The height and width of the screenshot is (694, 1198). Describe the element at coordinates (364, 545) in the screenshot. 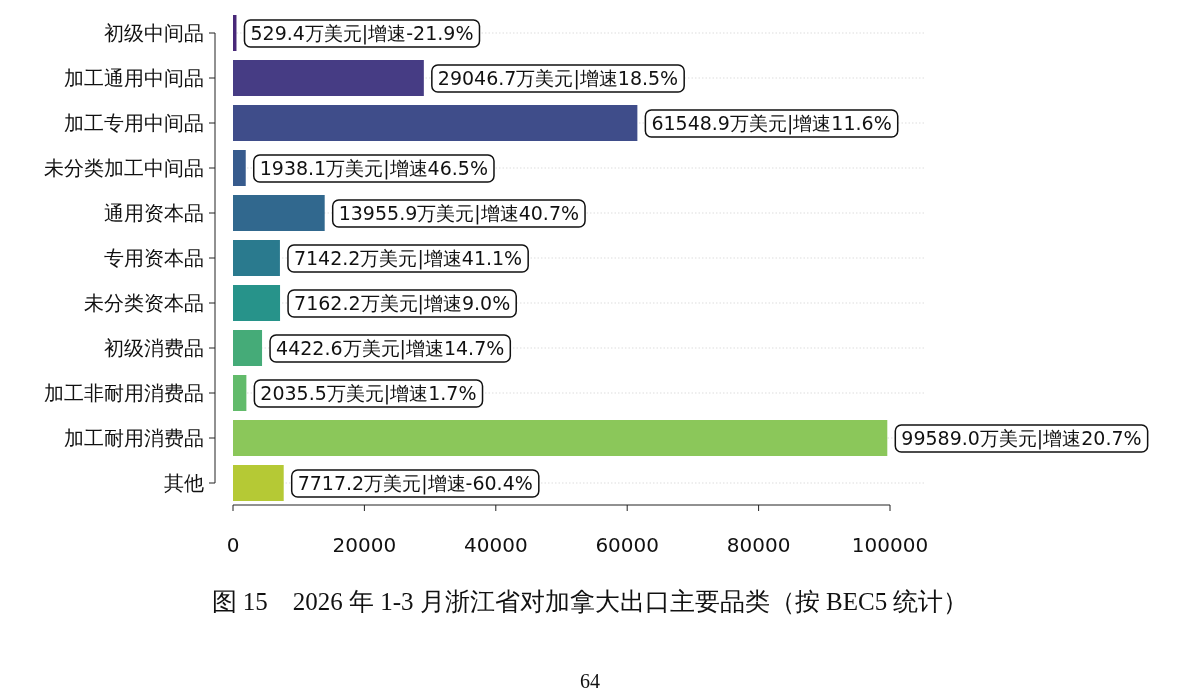

I see `x-tick-label: 20000` at that location.